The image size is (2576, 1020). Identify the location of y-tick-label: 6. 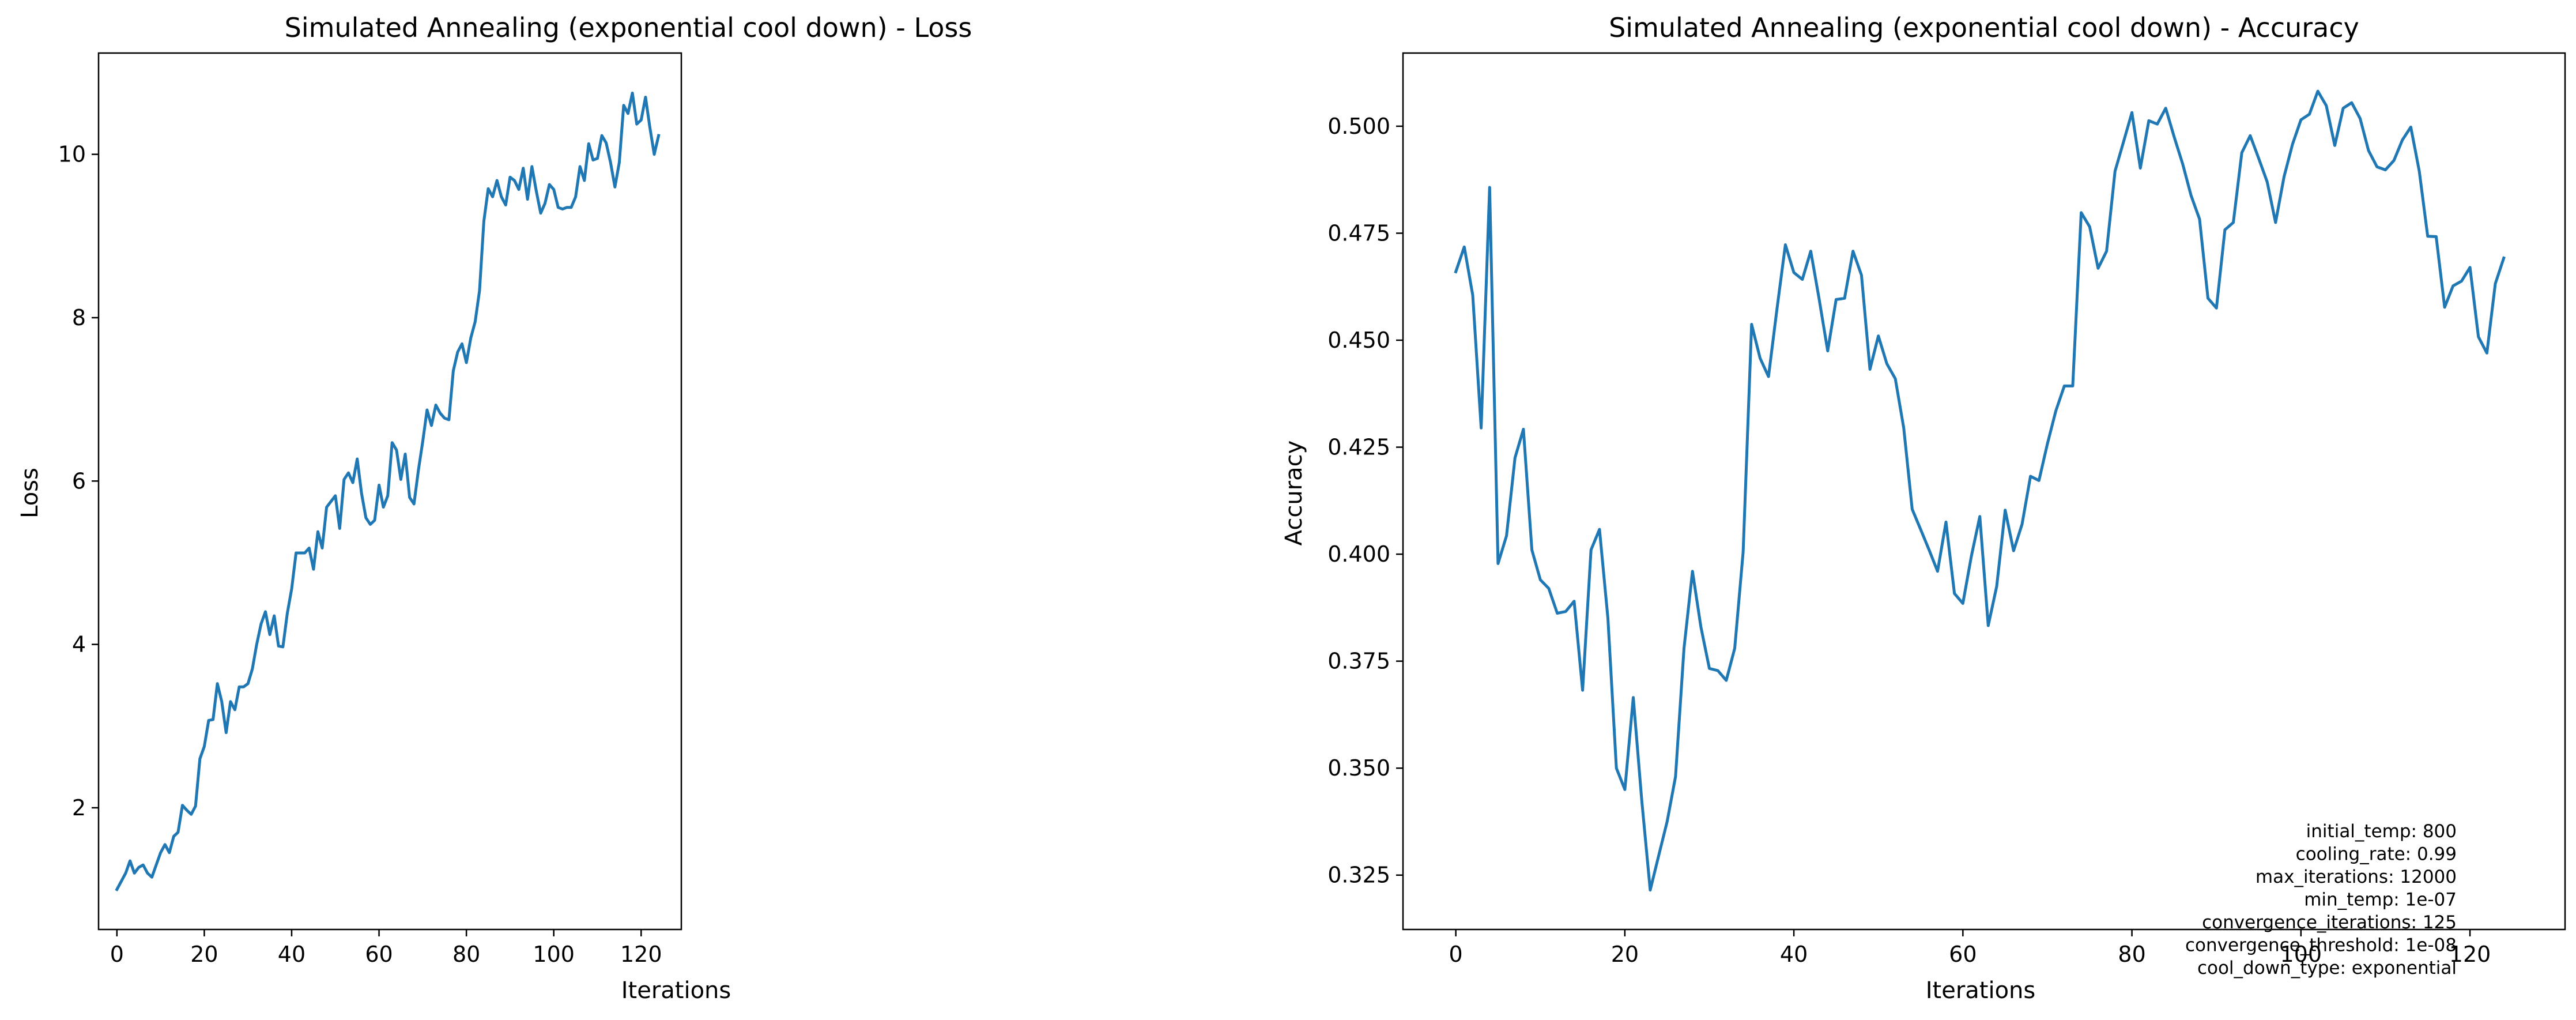
(79, 481).